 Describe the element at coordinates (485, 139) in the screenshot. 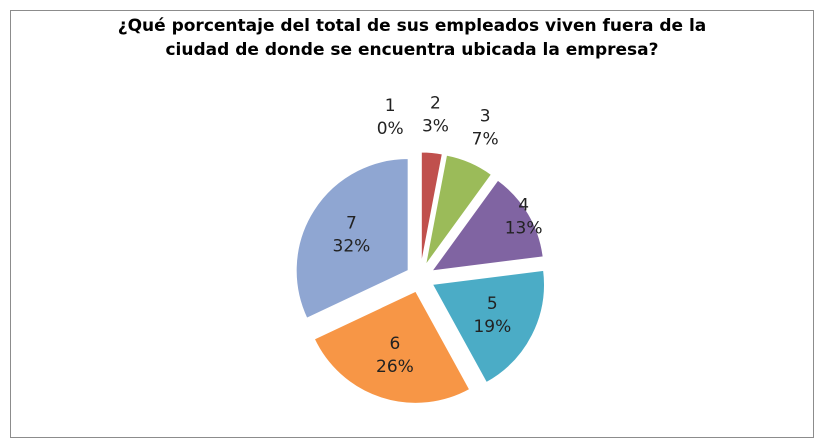

I see `slice-value-label: 7%` at that location.